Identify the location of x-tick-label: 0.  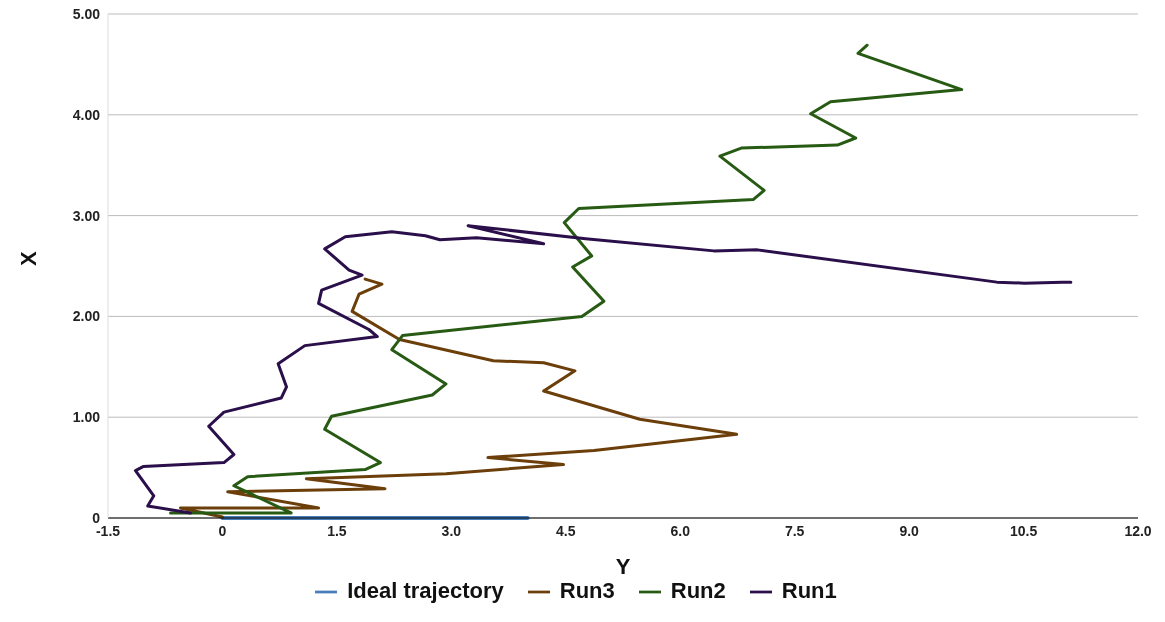
(222, 530).